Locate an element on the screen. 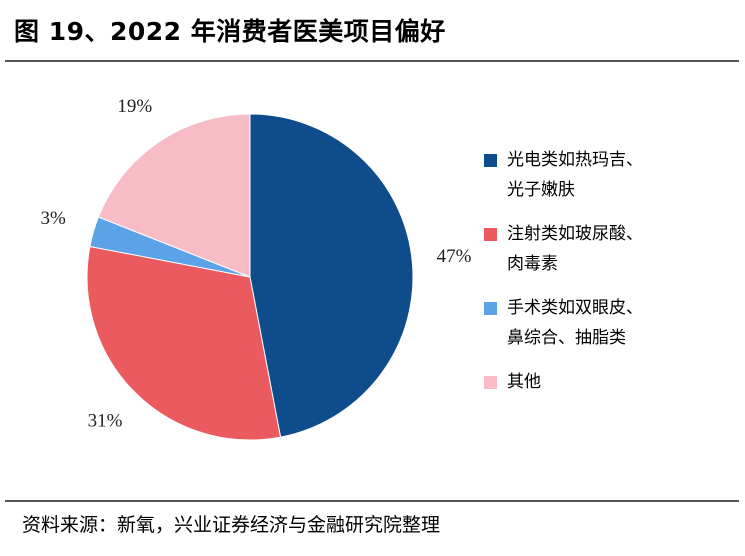  legend-swatch-other is located at coordinates (490, 382).